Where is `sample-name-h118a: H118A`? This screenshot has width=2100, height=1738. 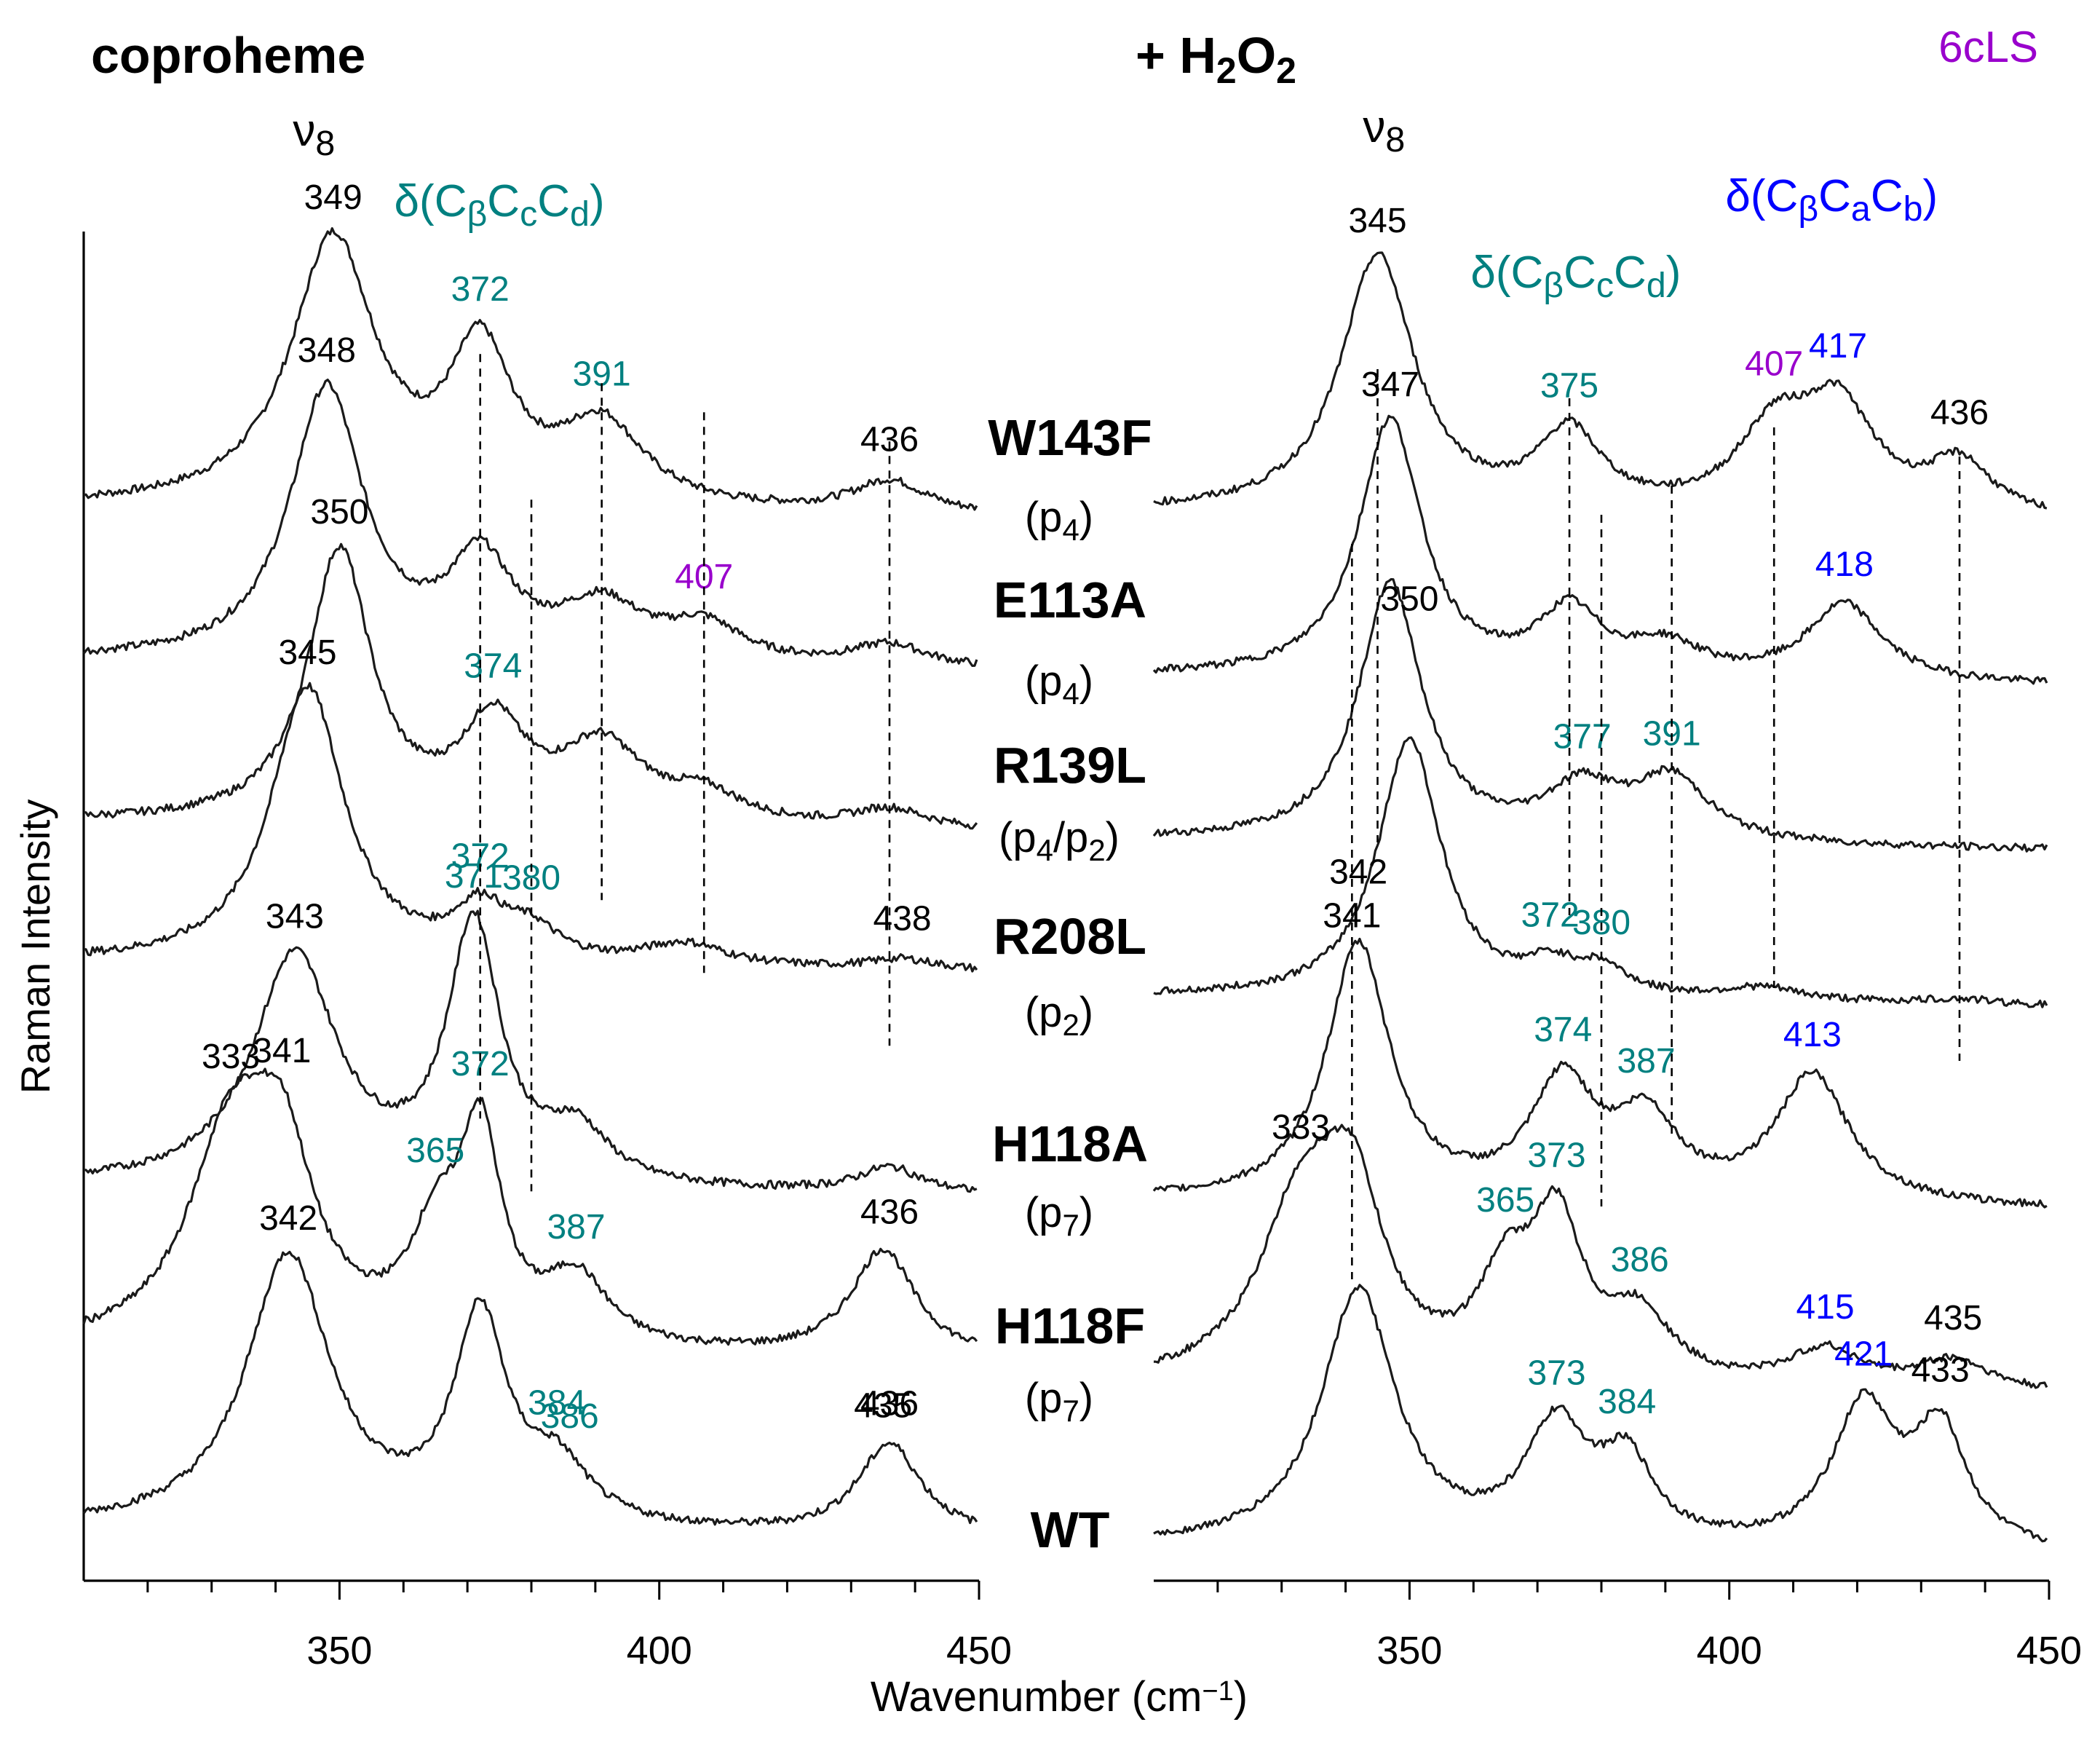 sample-name-h118a: H118A is located at coordinates (1070, 1143).